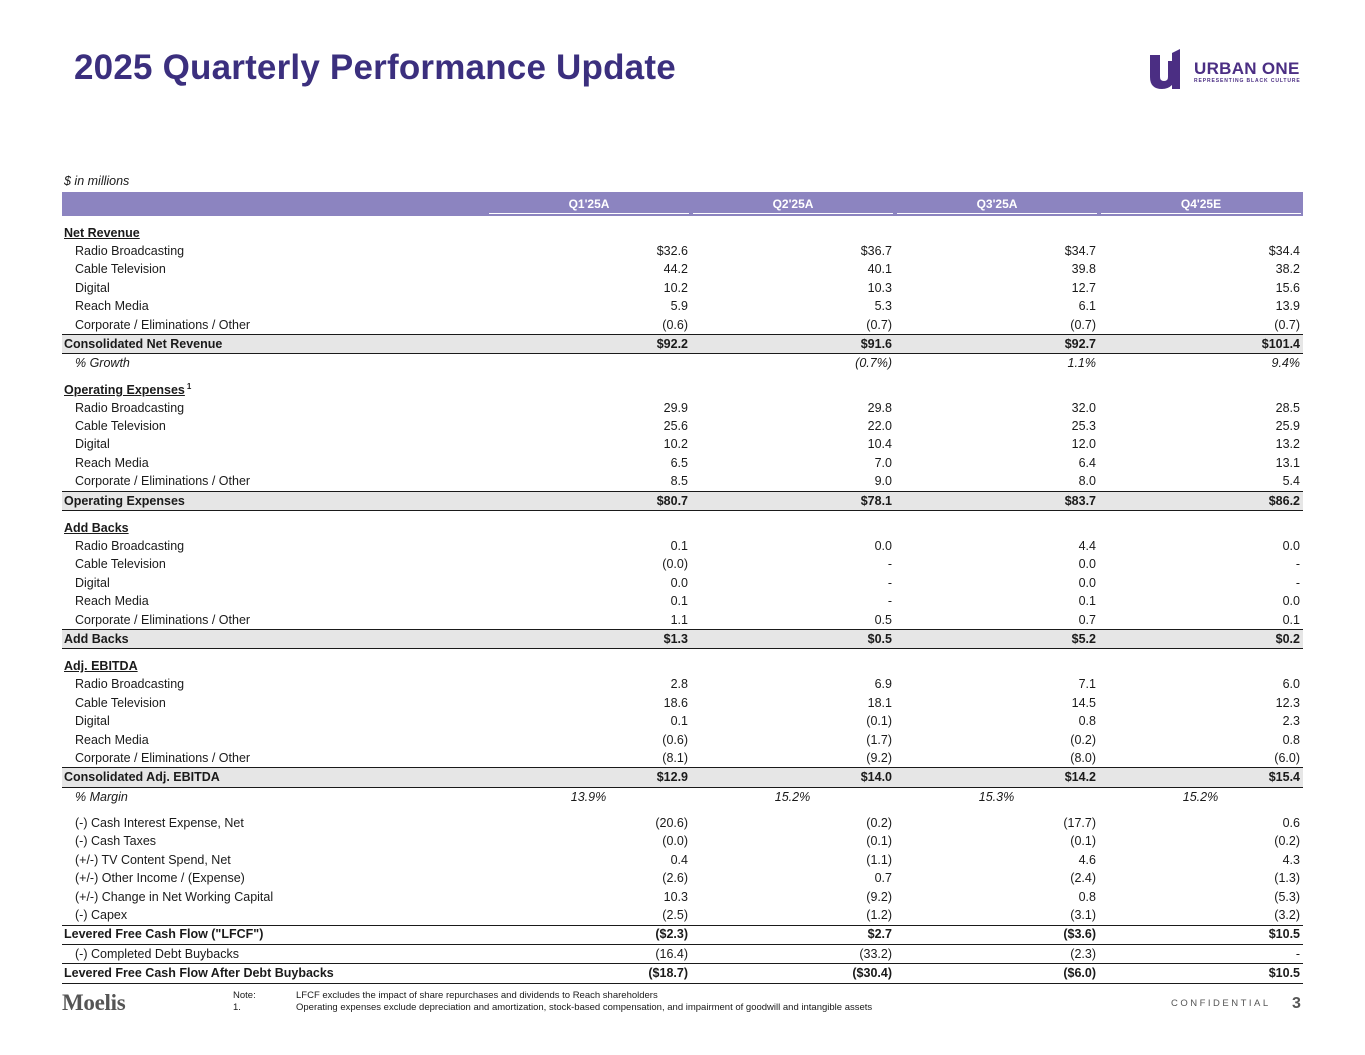 The image size is (1365, 1055). I want to click on table-row: (-) Capex (2.5) (1.2) (3.1) (3.2), so click(687, 915).